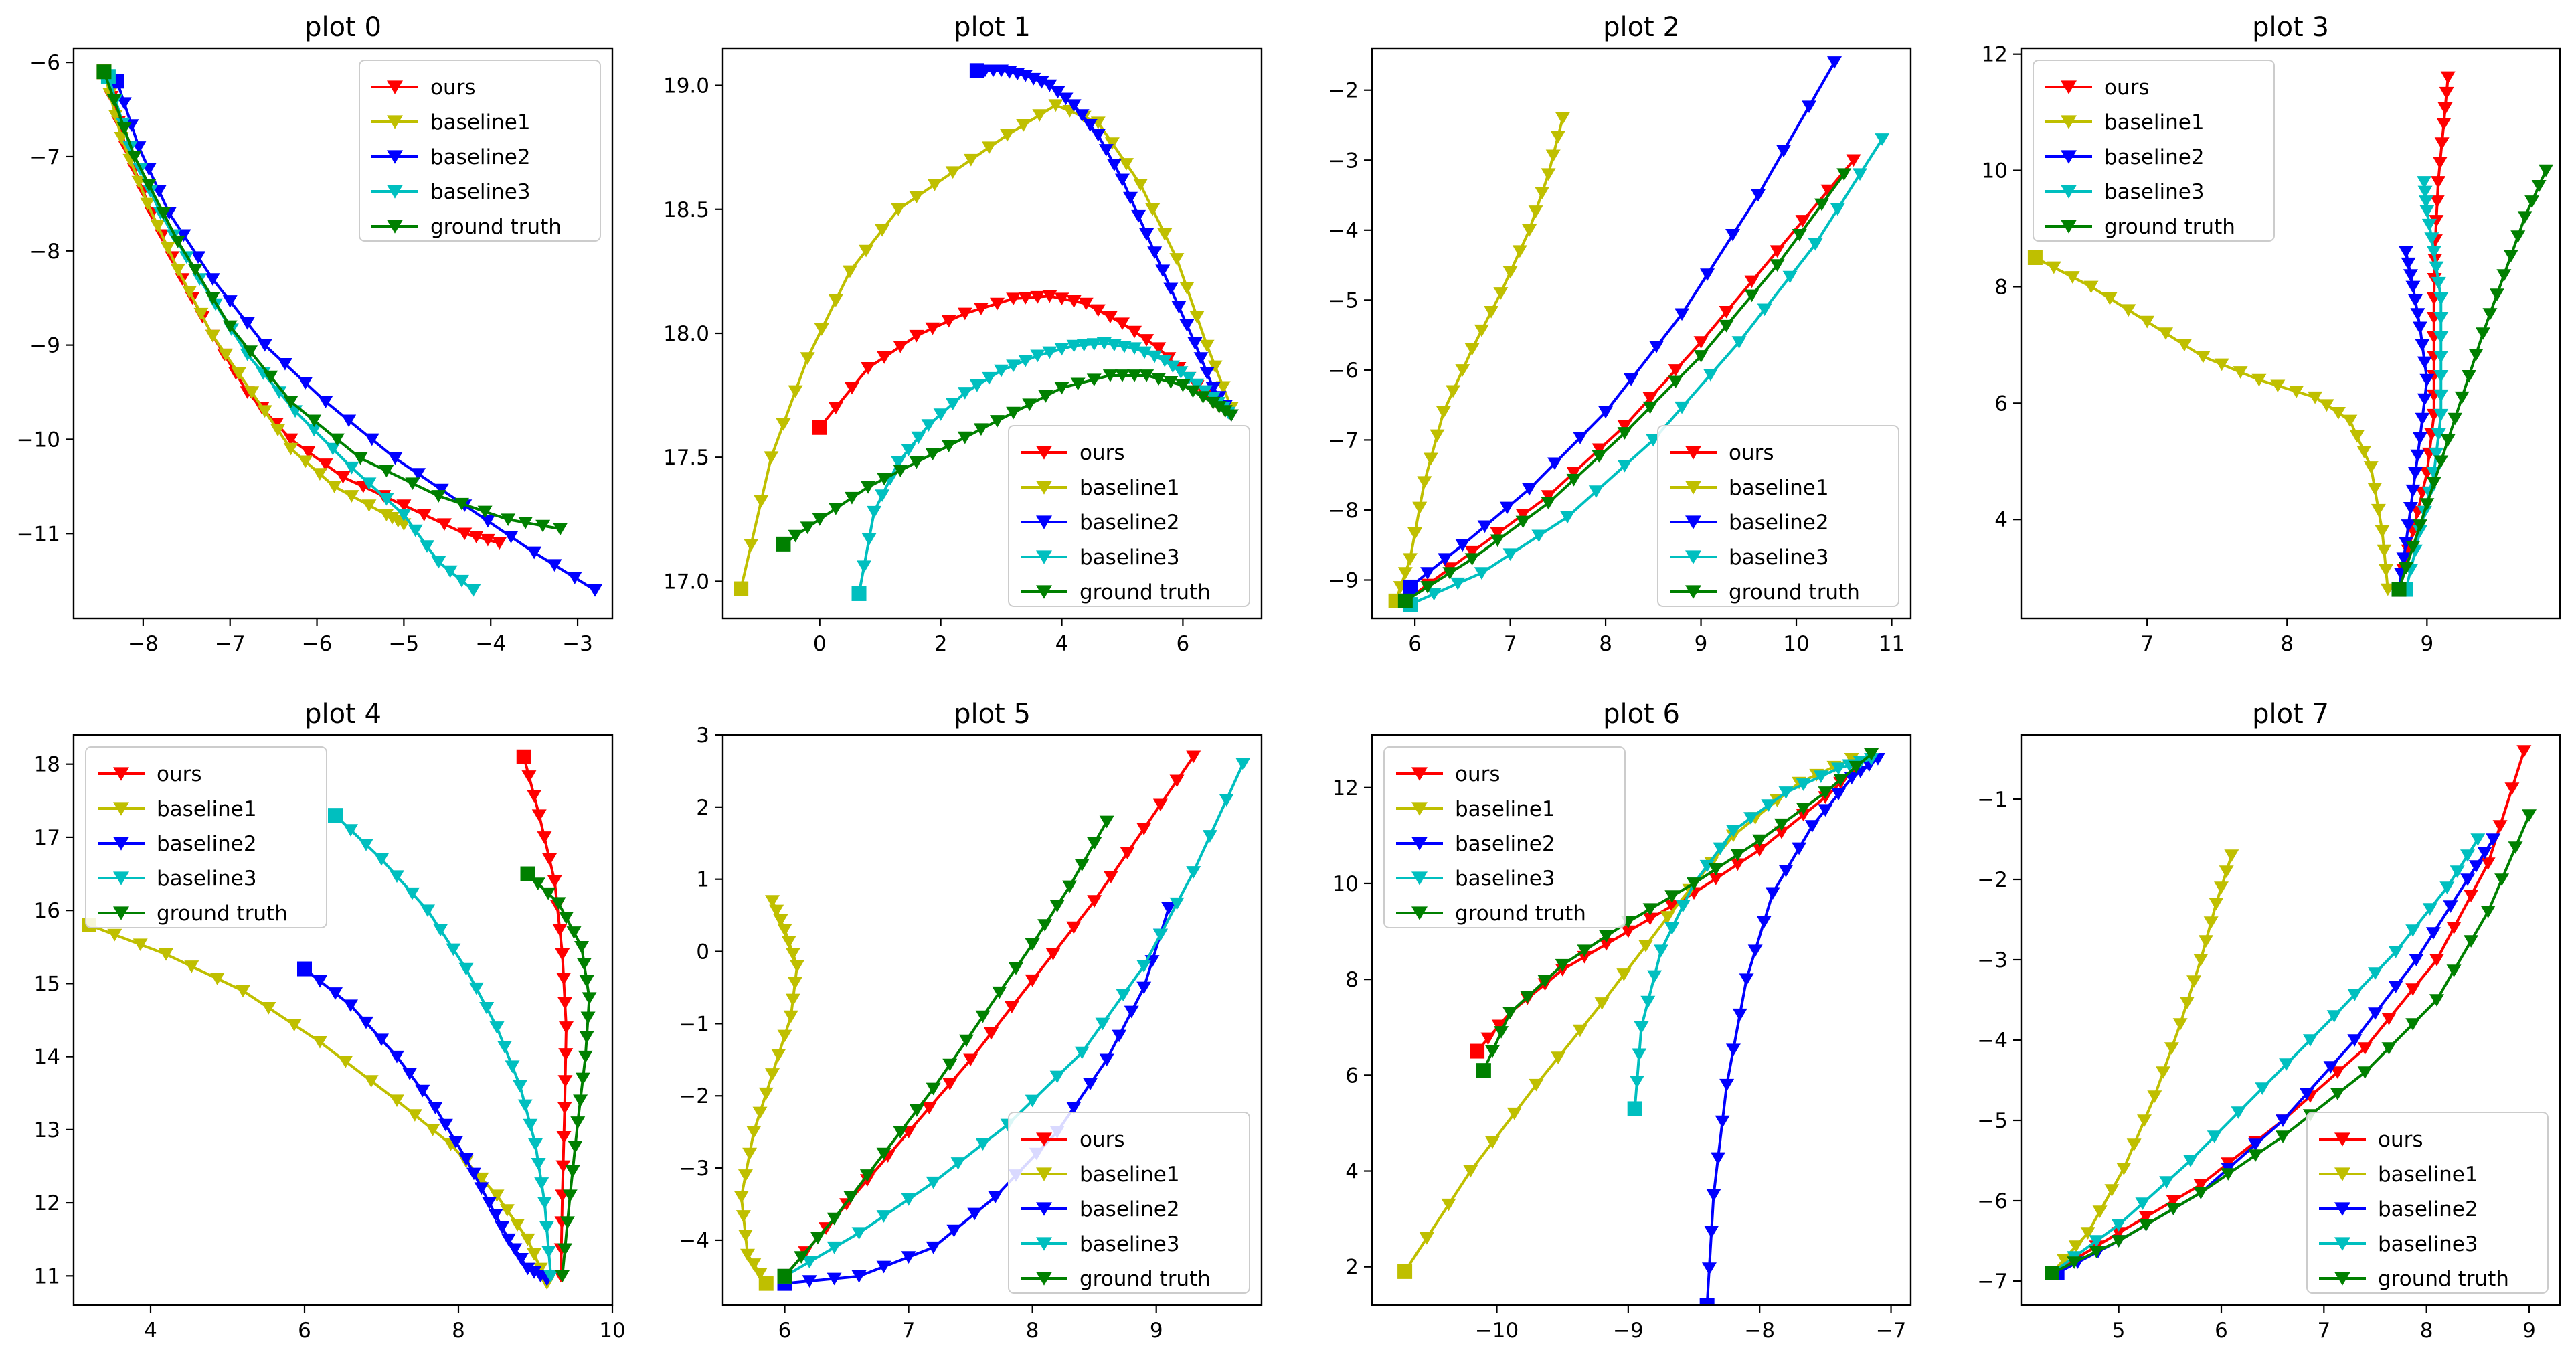 The image size is (2576, 1350). What do you see at coordinates (1759, 1331) in the screenshot?
I see `x-tick-label: −8` at bounding box center [1759, 1331].